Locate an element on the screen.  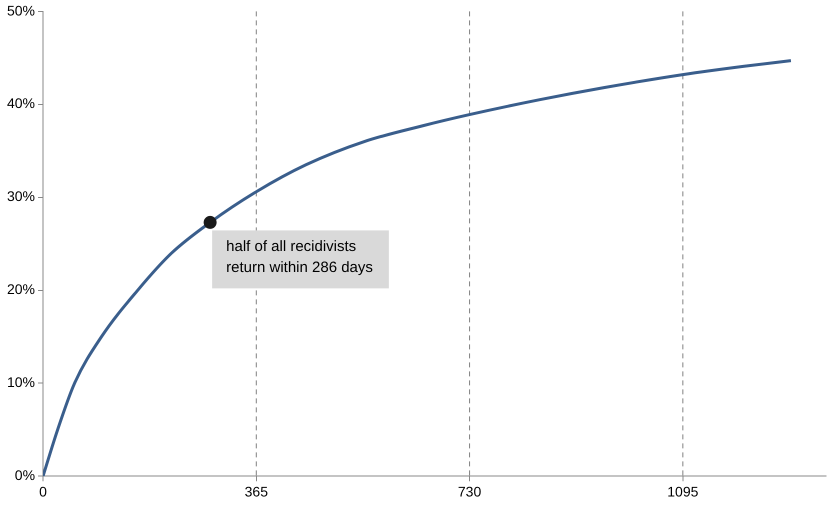
y-tick-label: 0% is located at coordinates (25, 475).